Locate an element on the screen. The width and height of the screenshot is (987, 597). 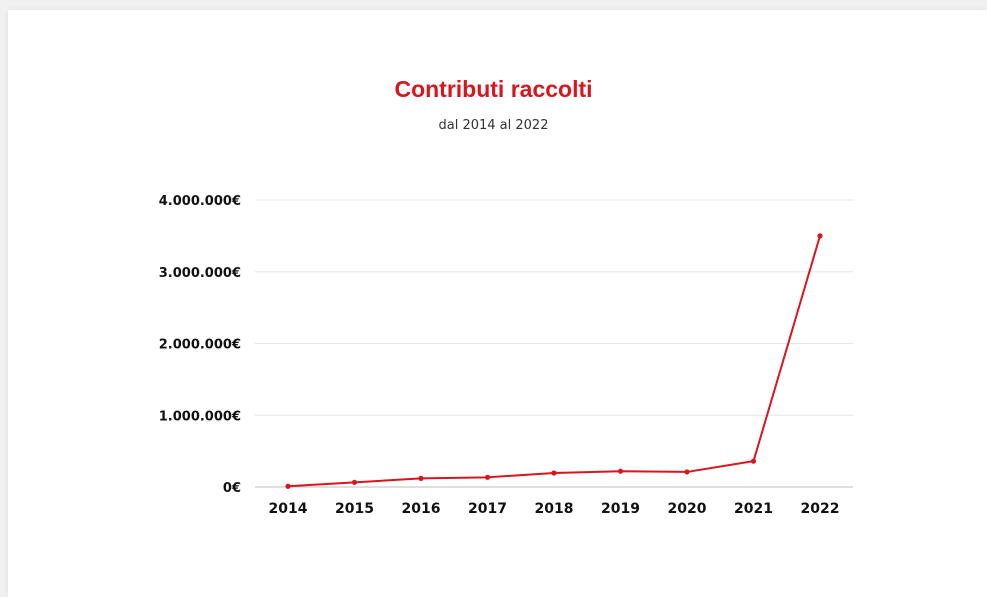
chart-title: Contributi raccolti is located at coordinates (493, 89).